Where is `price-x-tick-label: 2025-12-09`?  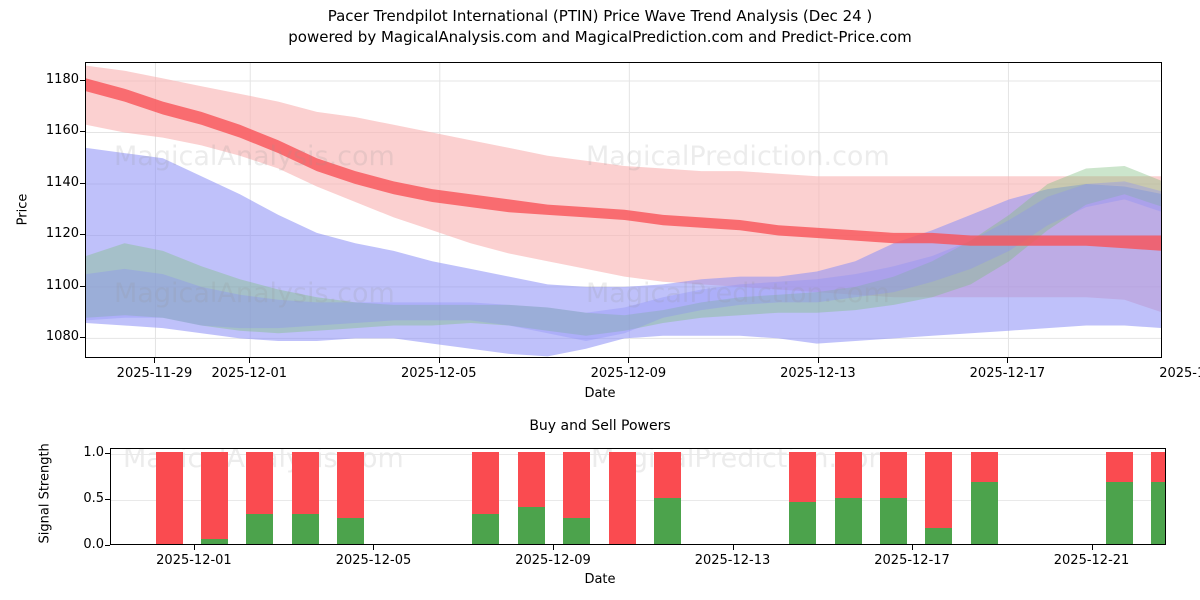
price-x-tick-label: 2025-12-09 is located at coordinates (628, 373).